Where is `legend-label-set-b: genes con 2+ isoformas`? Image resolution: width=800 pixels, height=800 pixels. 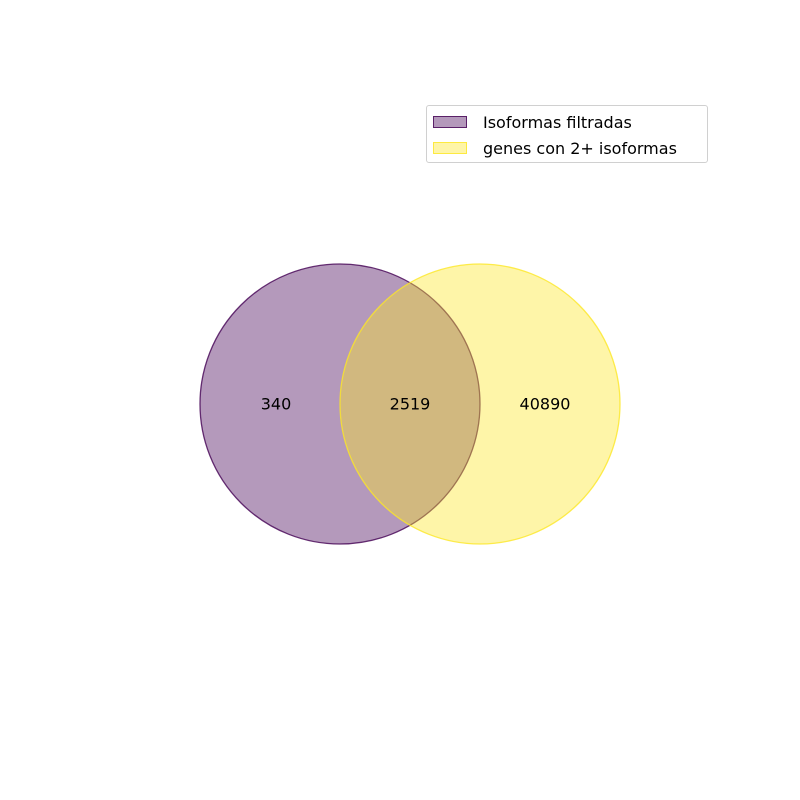 legend-label-set-b: genes con 2+ isoformas is located at coordinates (580, 148).